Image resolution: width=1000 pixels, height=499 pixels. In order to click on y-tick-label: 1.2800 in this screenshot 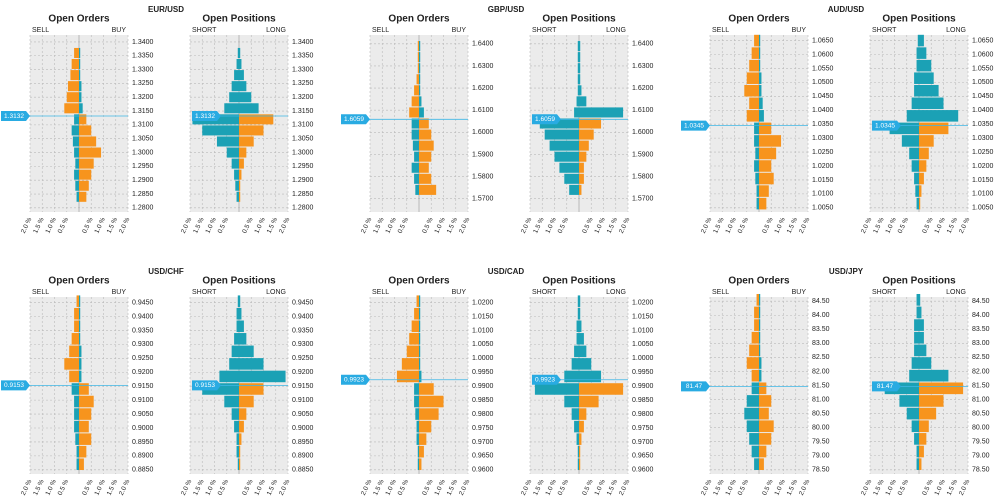, I will do `click(143, 208)`.